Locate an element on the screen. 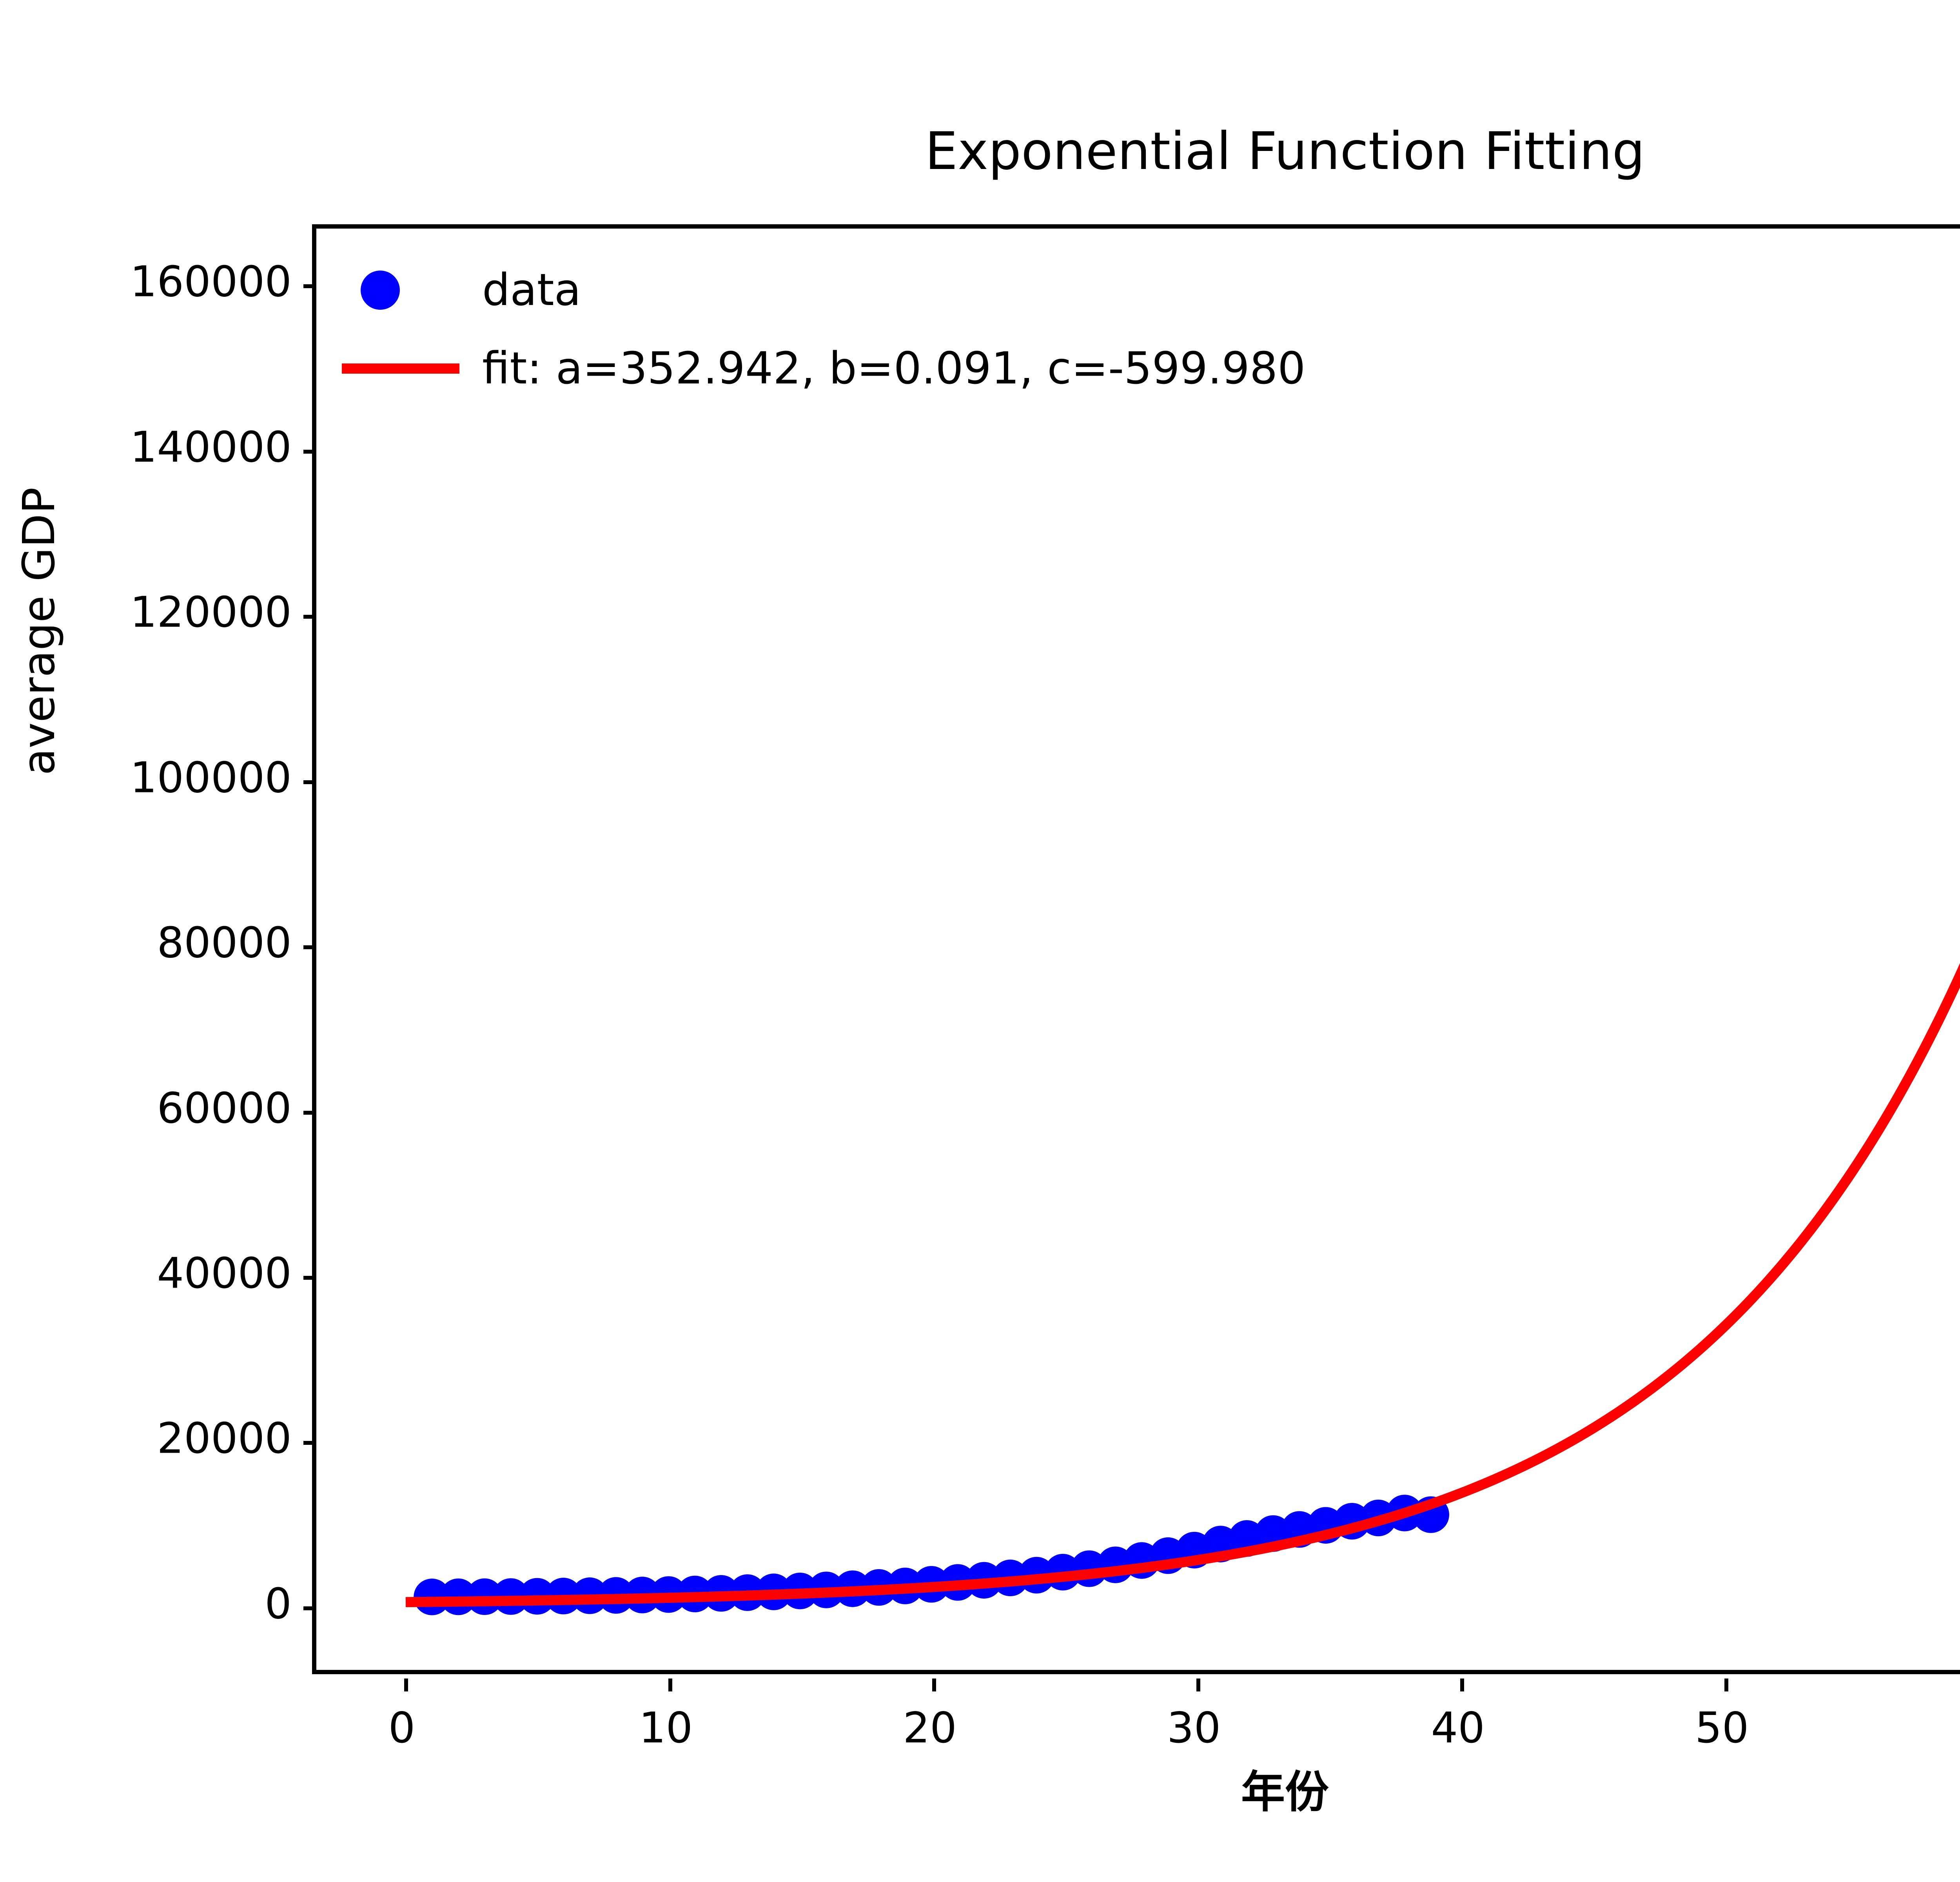  y-tick-label: 40000 is located at coordinates (224, 1273).